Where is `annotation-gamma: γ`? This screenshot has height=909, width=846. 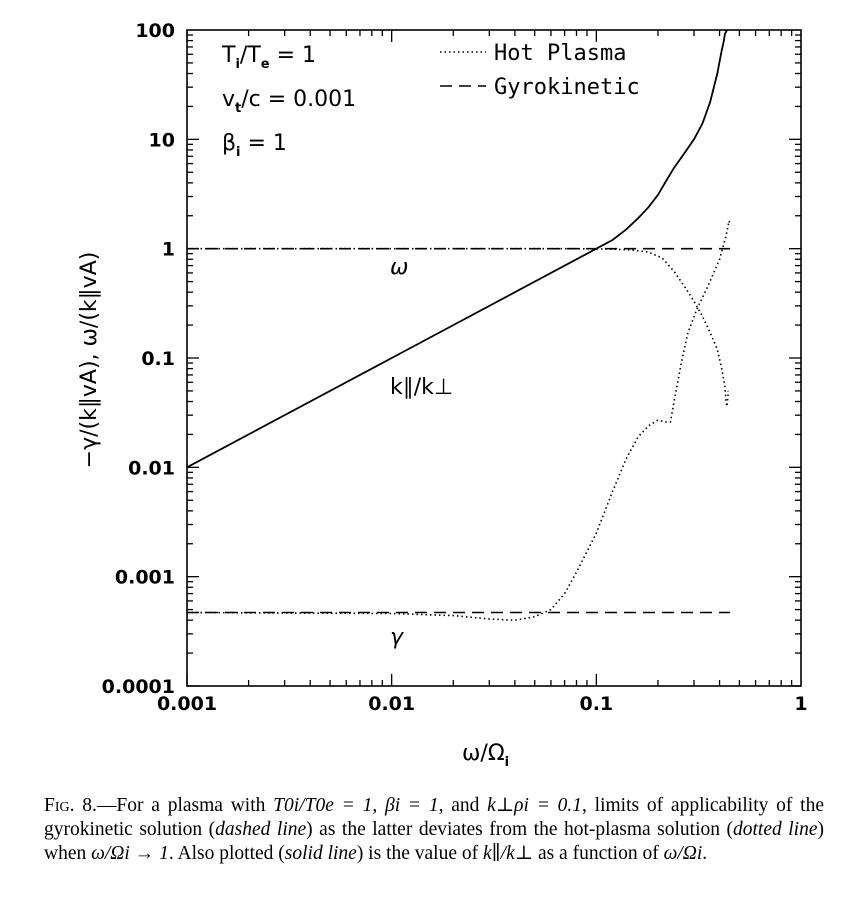
annotation-gamma: γ is located at coordinates (397, 637).